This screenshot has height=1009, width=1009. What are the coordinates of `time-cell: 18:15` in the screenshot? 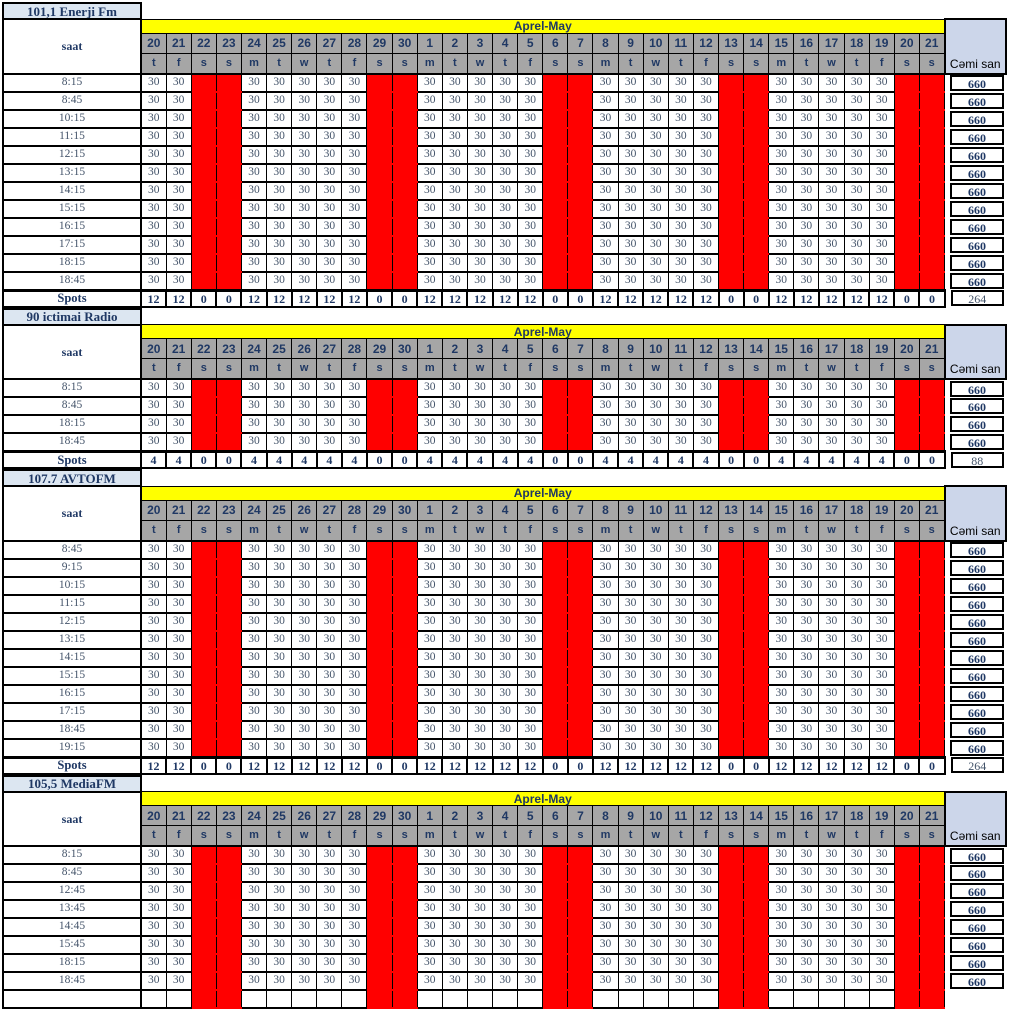 It's located at (72, 963).